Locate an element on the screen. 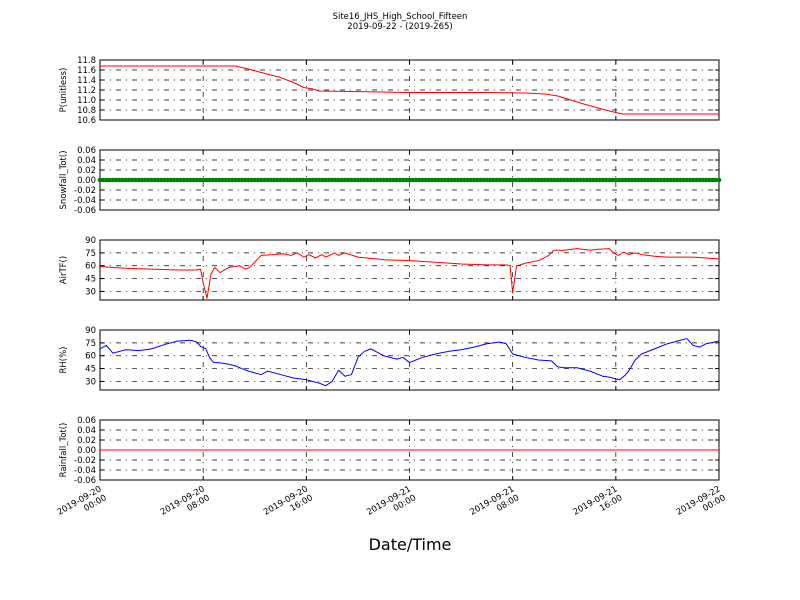  y-tick-label: 45 is located at coordinates (90, 280).